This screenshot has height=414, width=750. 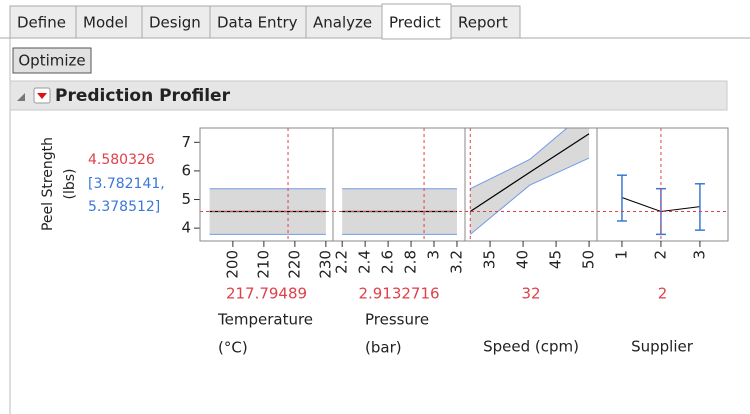 I want to click on tab-label: Model, so click(x=105, y=23).